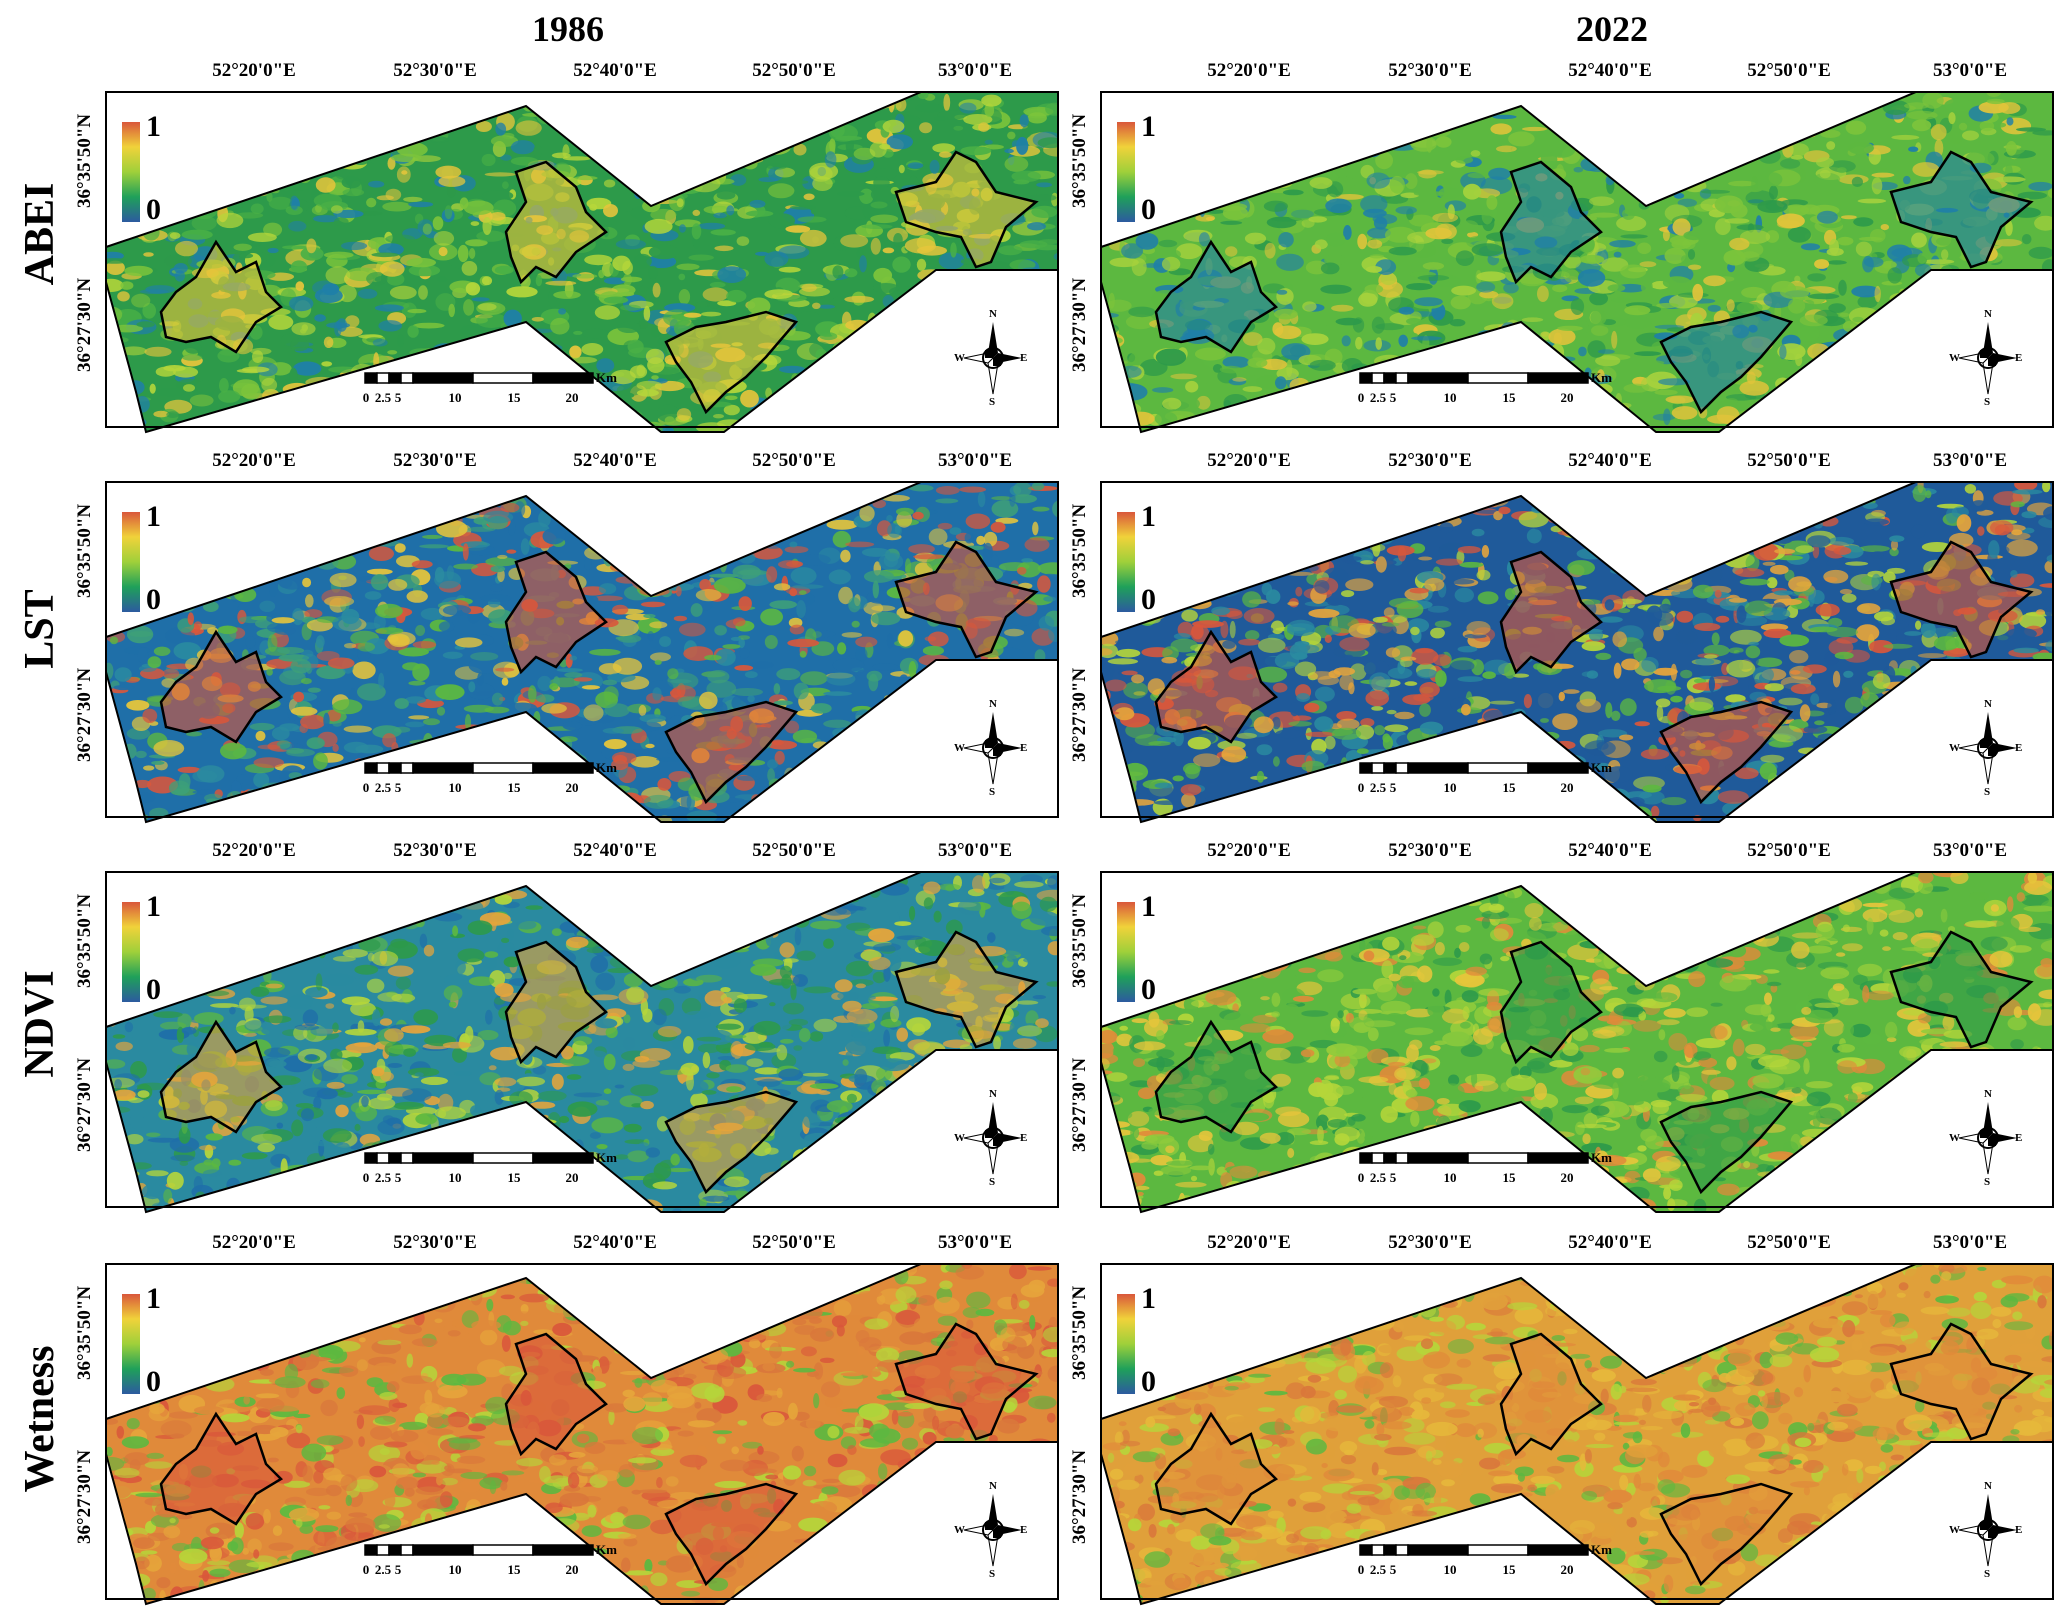 The image size is (2071, 1617). Describe the element at coordinates (40, 234) in the screenshot. I see `row-label-abei: ABEI` at that location.